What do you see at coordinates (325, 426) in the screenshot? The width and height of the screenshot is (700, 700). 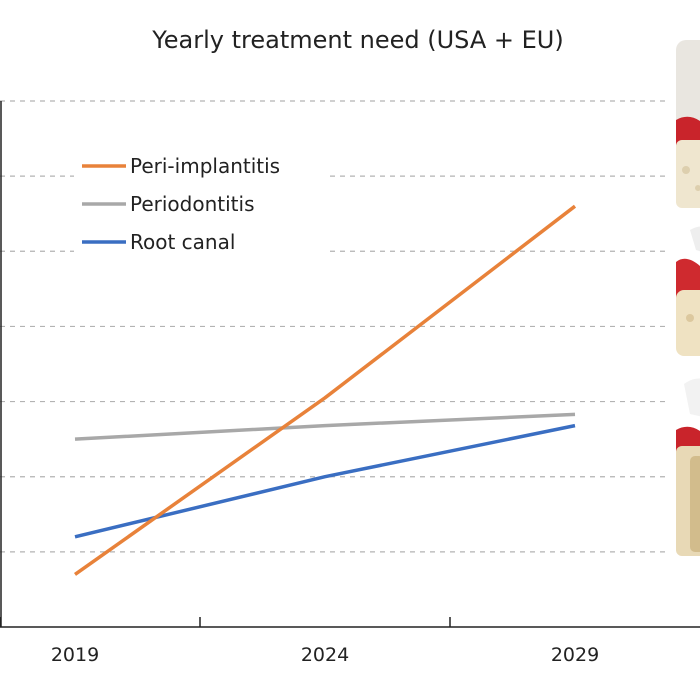 I see `series-line-periodontitis` at bounding box center [325, 426].